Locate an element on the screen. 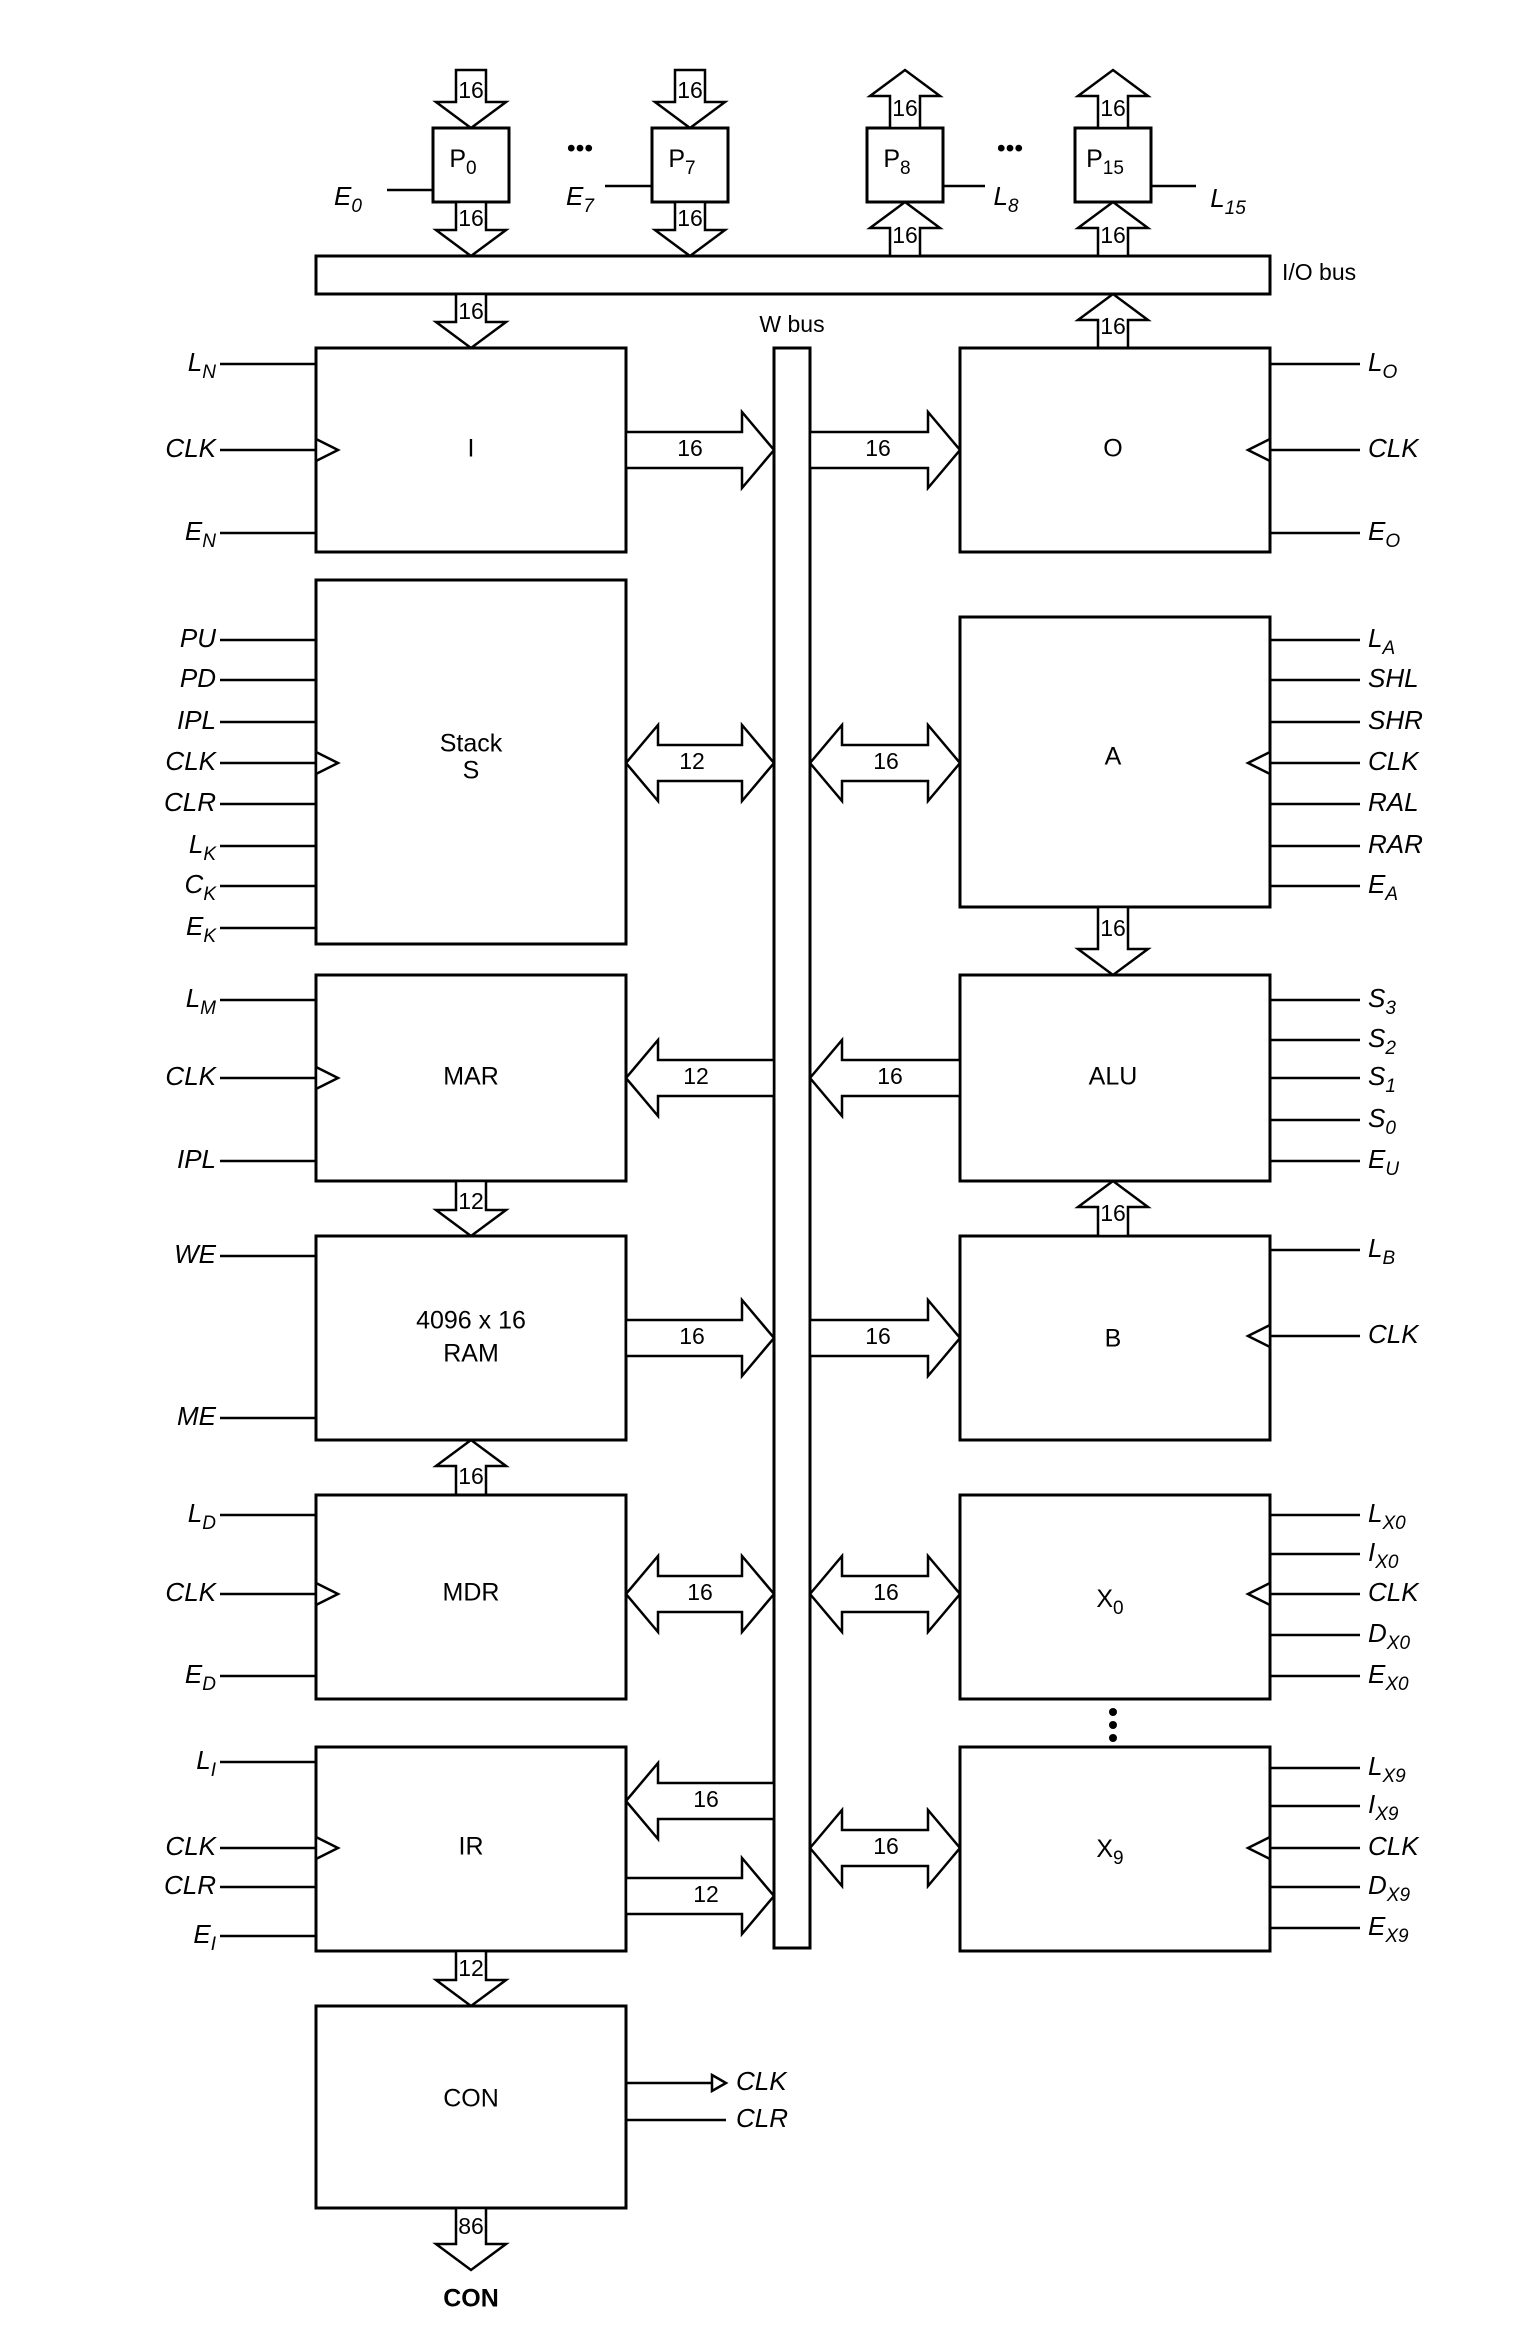 Image resolution: width=1521 pixels, height=2339 pixels. sig-x0-4-sub: X0 is located at coordinates (1396, 1684).